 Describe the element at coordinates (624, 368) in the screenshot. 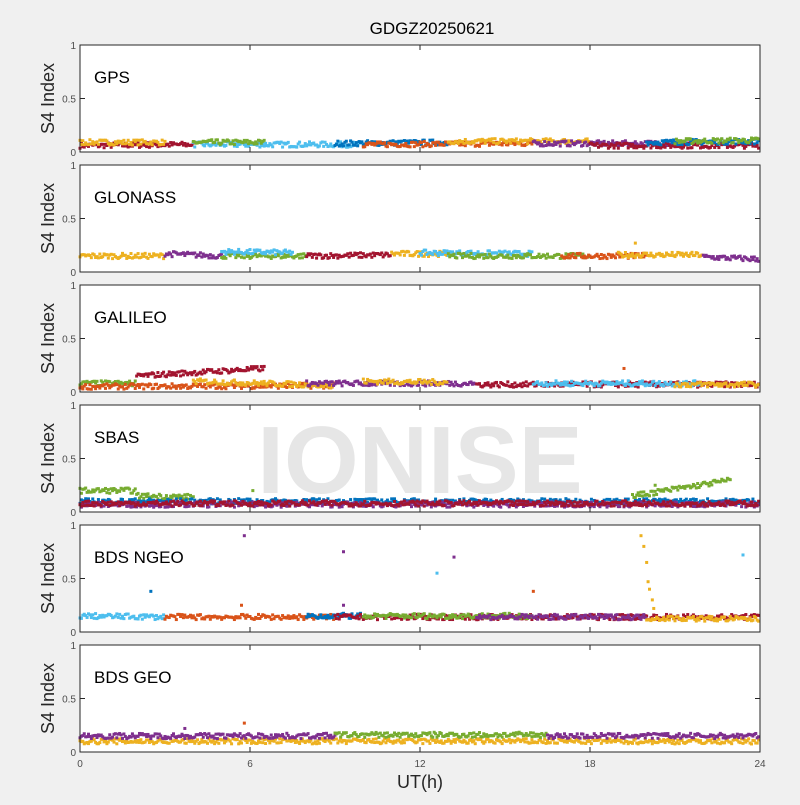

I see `outlier-point` at that location.